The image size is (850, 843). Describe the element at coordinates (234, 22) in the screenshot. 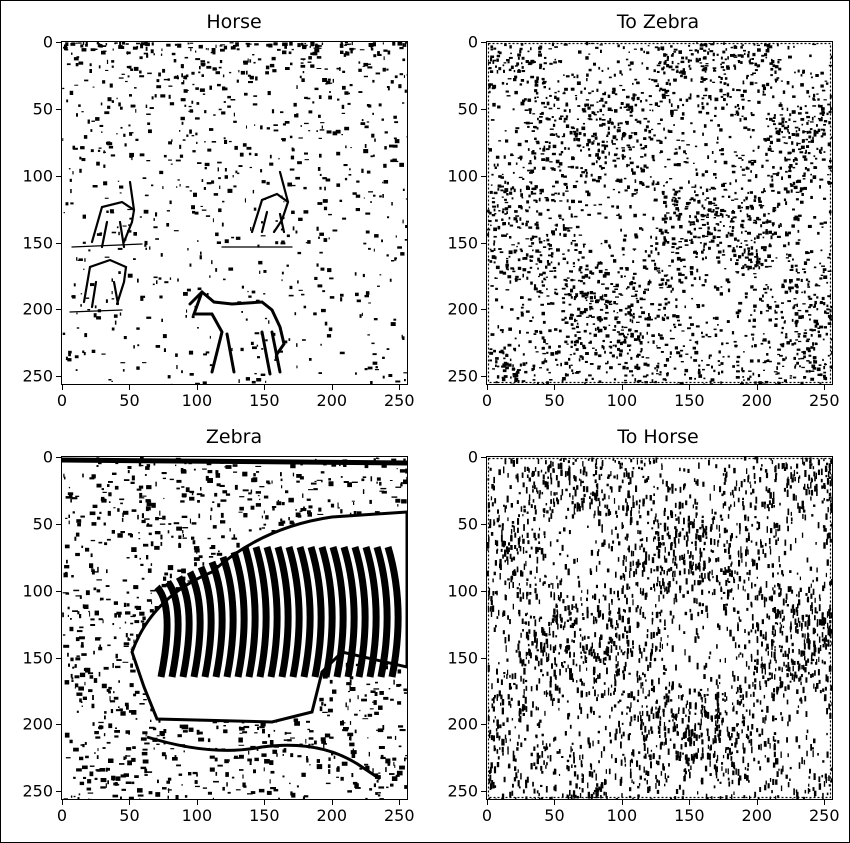

I see `panel-title-horse: Horse` at that location.